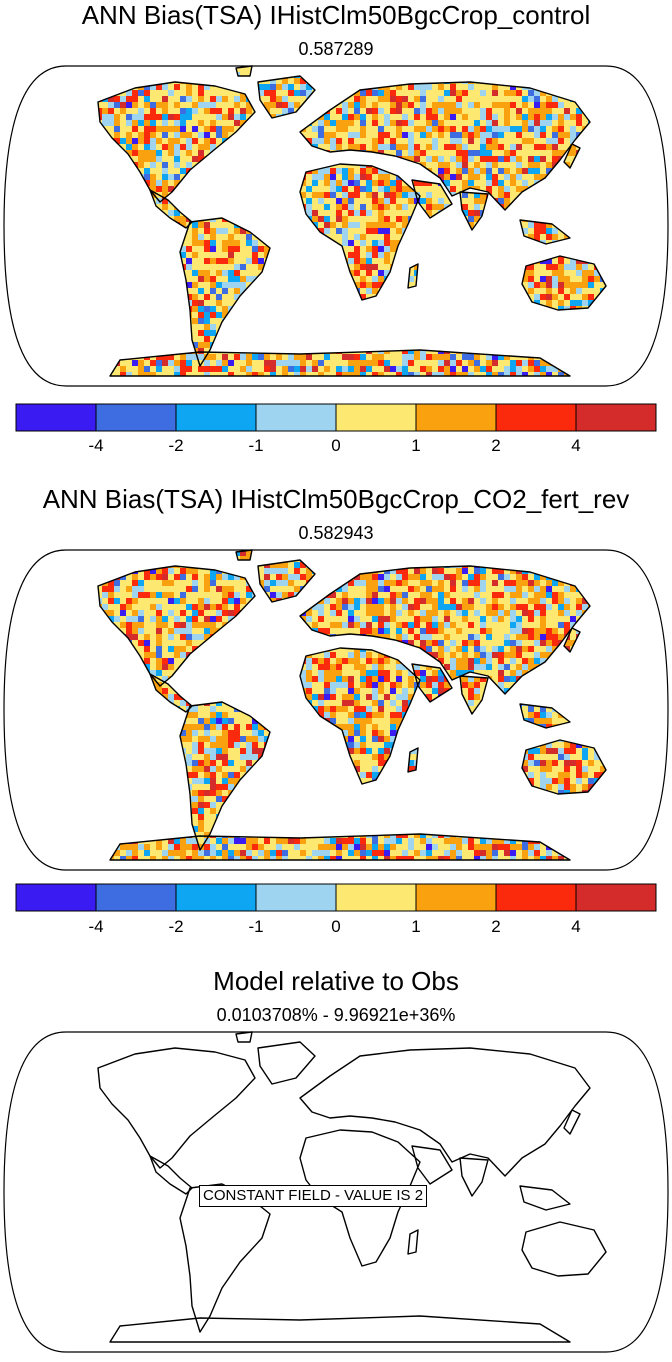 The height and width of the screenshot is (1362, 672). Describe the element at coordinates (336, 981) in the screenshot. I see `panel3-title: Model relative to Obs` at that location.